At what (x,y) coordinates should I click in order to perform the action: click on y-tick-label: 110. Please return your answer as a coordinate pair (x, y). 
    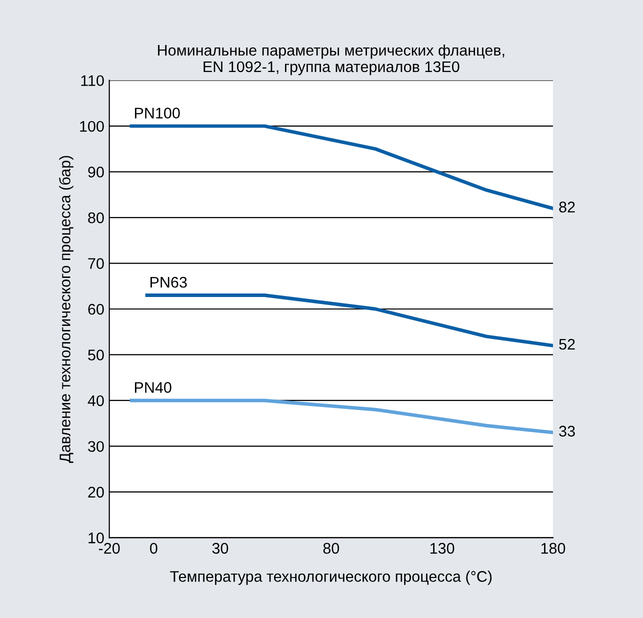
    Looking at the image, I should click on (92, 80).